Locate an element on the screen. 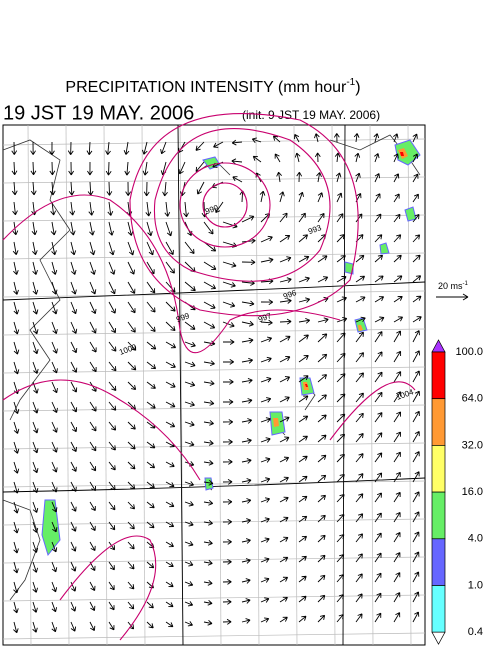 Image resolution: width=500 pixels, height=650 pixels. colorbar-label: 100.0 is located at coordinates (469, 352).